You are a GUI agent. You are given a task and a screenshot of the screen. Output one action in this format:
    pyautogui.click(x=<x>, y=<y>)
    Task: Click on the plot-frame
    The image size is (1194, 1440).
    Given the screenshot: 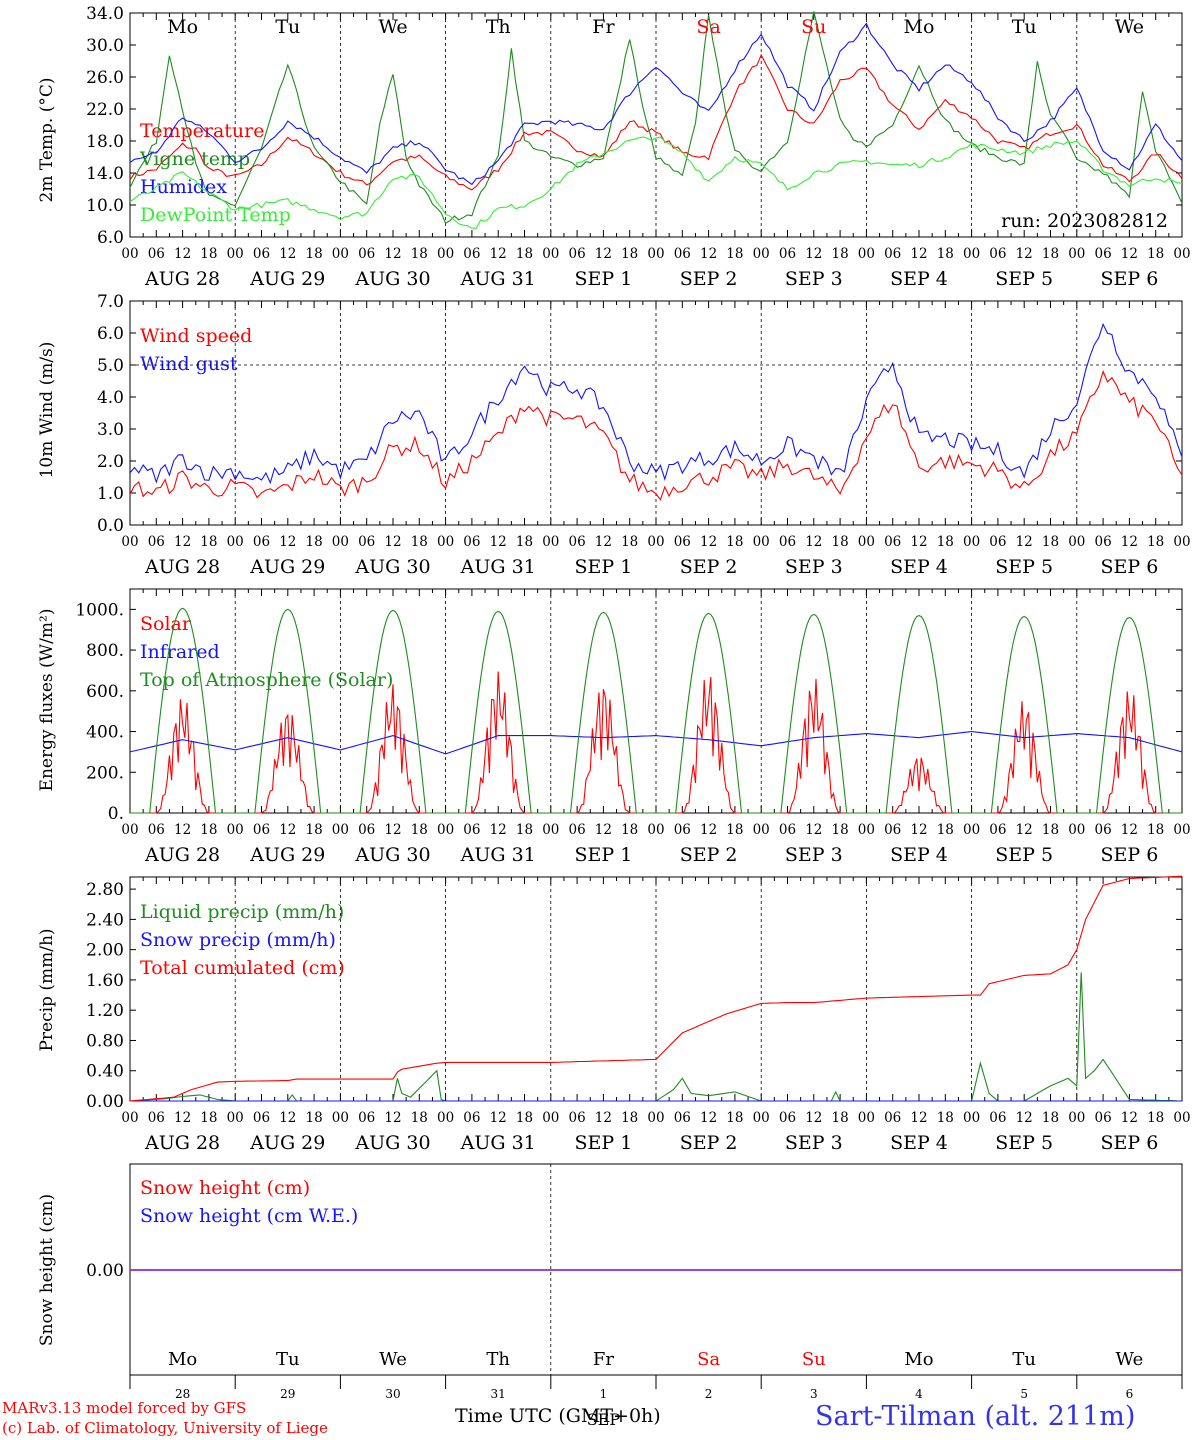 What is the action you would take?
    pyautogui.click(x=656, y=701)
    